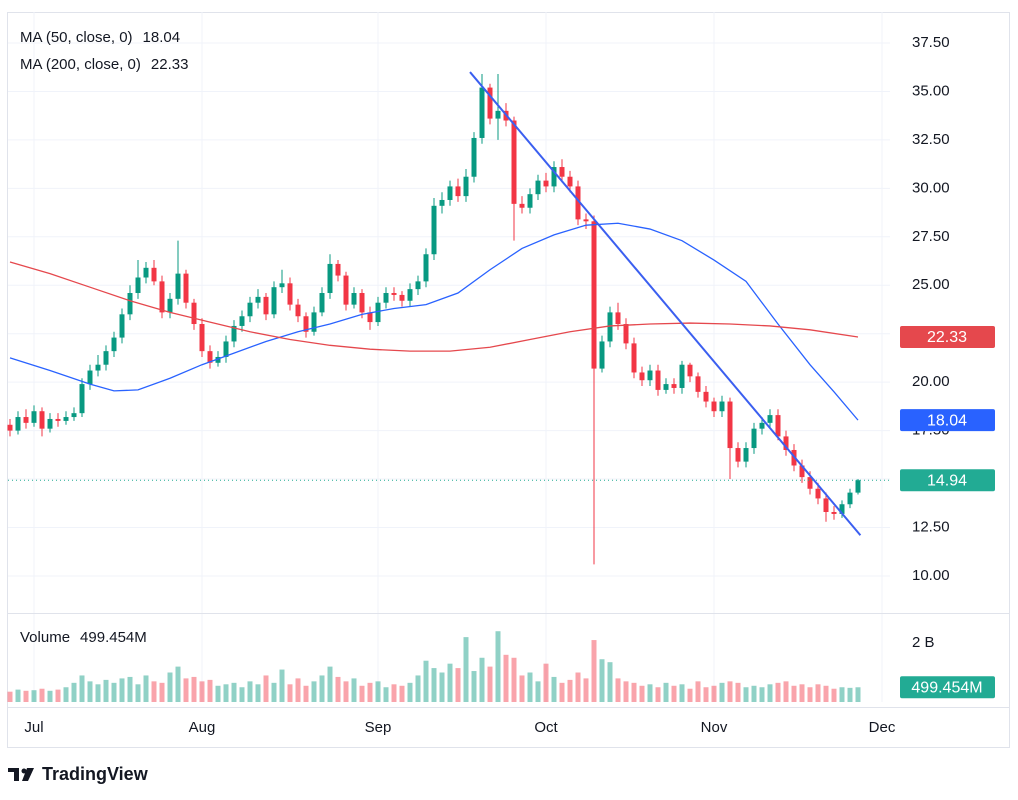  I want to click on x-tick-label: Nov, so click(714, 727).